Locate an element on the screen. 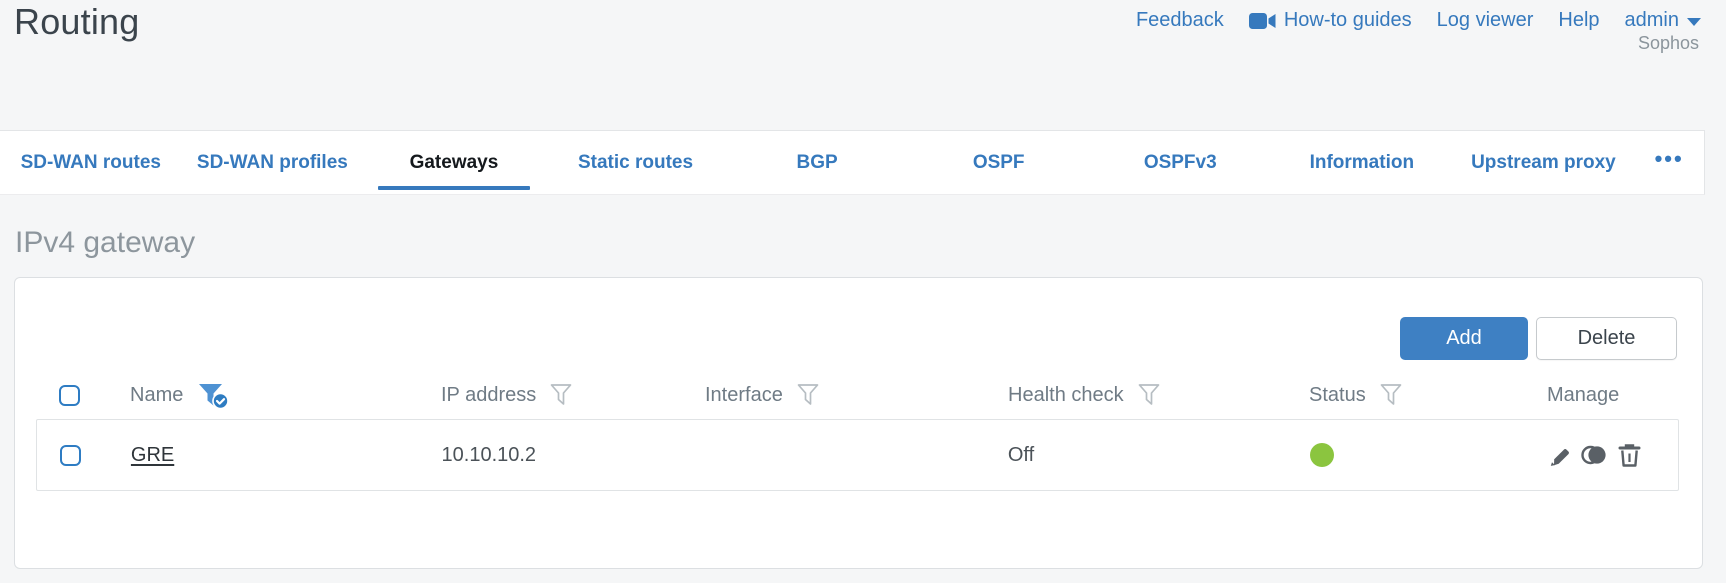 This screenshot has width=1726, height=588. cell-health-check: Off is located at coordinates (1021, 454).